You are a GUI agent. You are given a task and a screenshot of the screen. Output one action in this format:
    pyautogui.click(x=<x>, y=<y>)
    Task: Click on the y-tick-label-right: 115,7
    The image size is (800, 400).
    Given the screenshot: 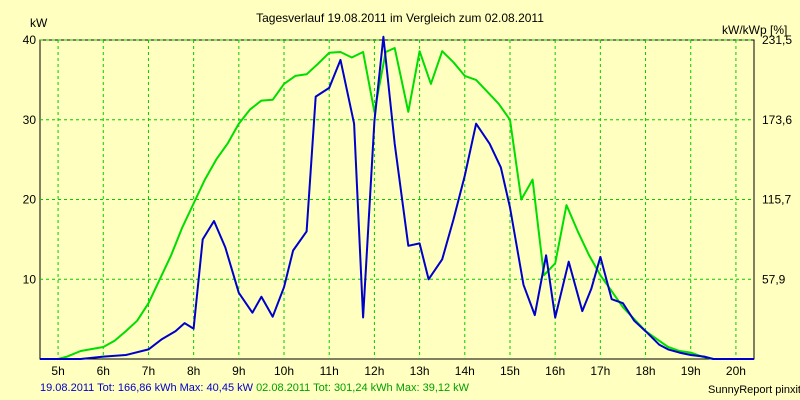 What is the action you would take?
    pyautogui.click(x=776, y=200)
    